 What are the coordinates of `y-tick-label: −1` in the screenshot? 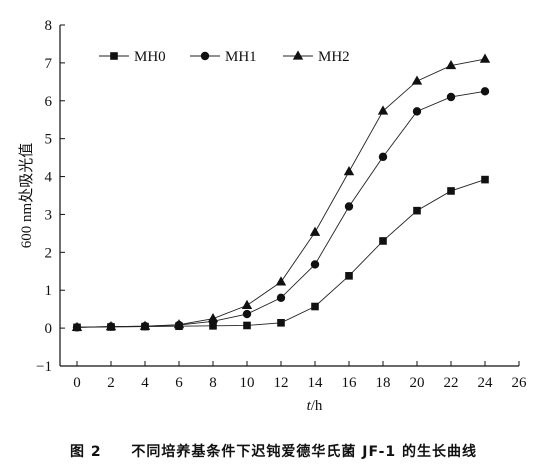 It's located at (44, 367).